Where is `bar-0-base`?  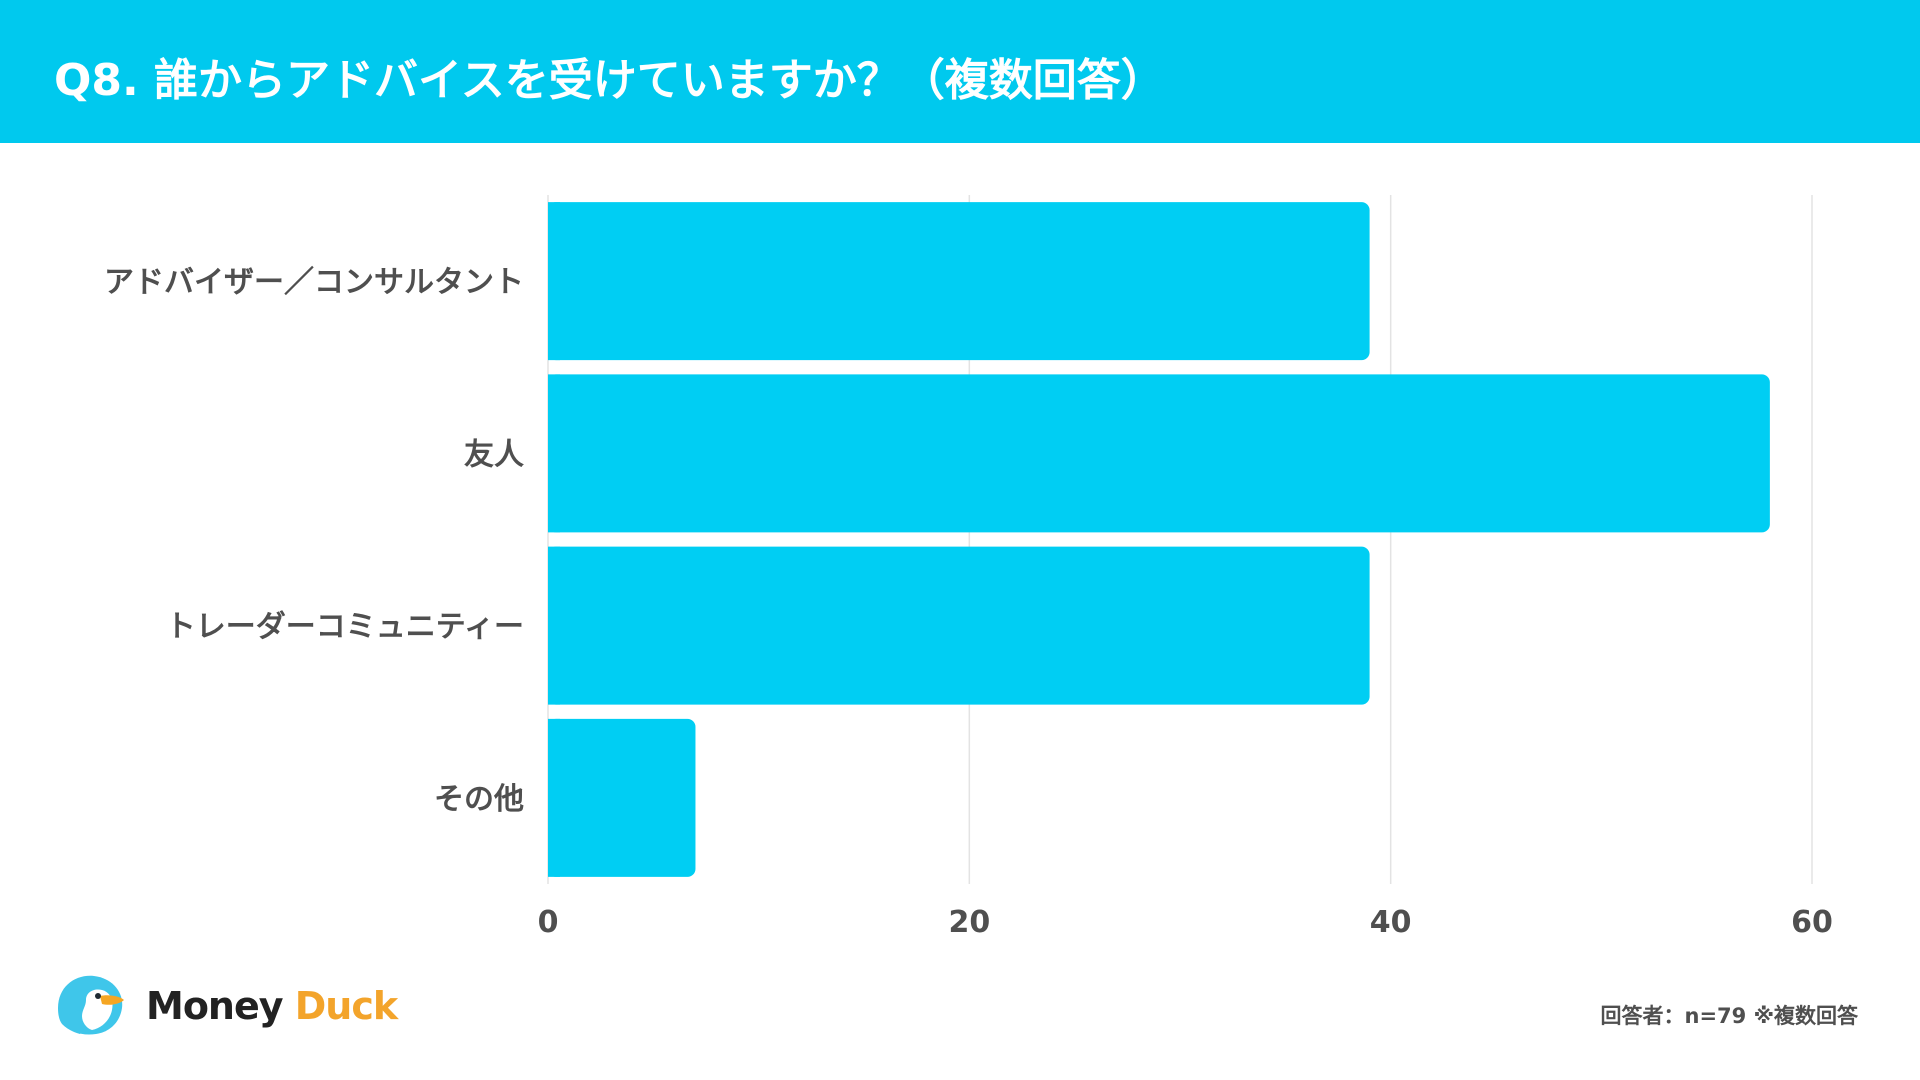 bar-0-base is located at coordinates (554, 281).